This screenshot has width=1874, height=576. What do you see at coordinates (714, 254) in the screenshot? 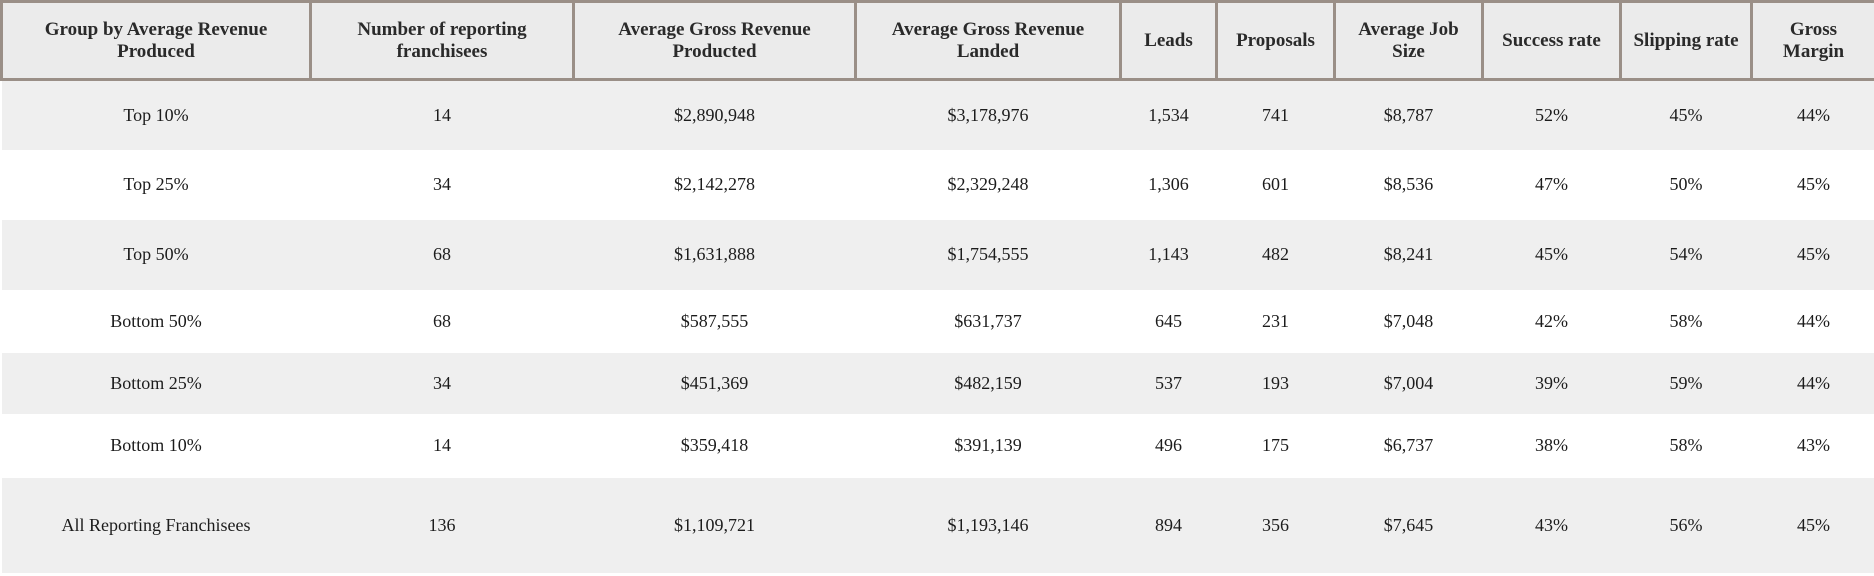
I see `cell-revenue-produced: $1,631,888` at bounding box center [714, 254].